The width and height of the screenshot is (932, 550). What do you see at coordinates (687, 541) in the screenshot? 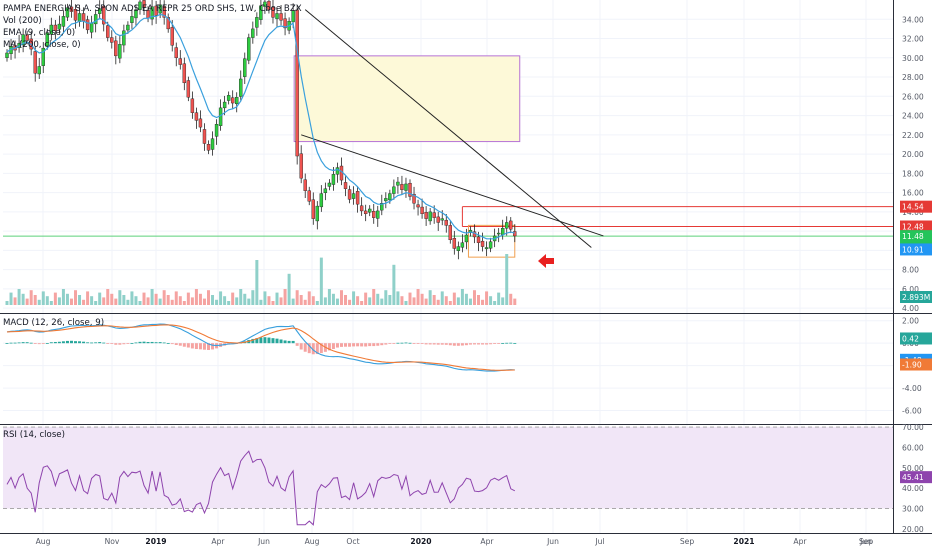
I see `time-axis-label: Sep` at bounding box center [687, 541].